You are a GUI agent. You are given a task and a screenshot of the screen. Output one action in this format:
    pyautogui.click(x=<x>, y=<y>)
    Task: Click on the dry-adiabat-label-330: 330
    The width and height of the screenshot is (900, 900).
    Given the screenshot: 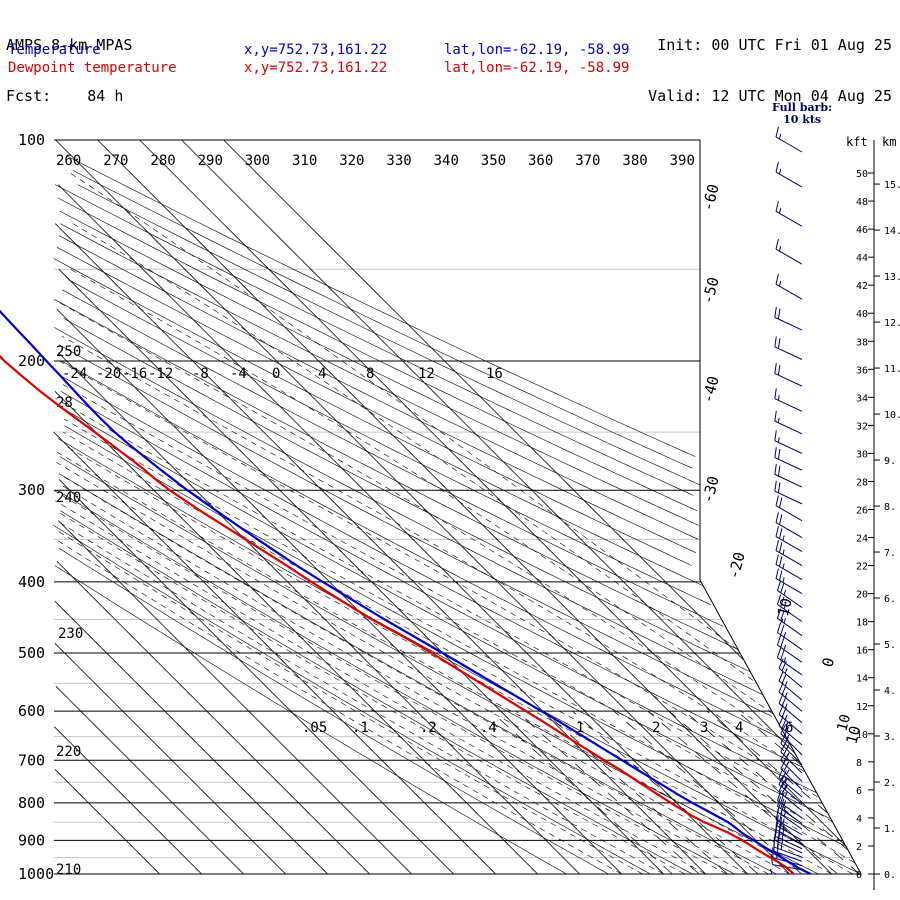 What is the action you would take?
    pyautogui.click(x=398, y=161)
    